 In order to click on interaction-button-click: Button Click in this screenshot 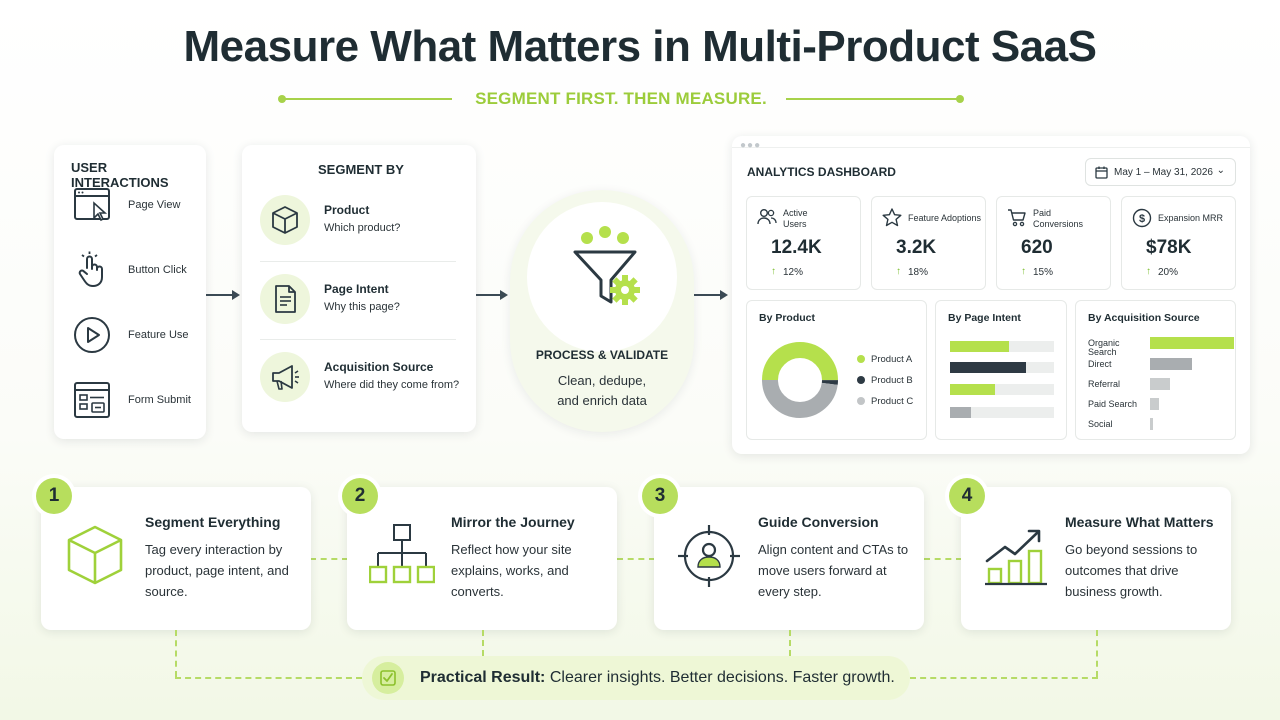, I will do `click(142, 272)`.